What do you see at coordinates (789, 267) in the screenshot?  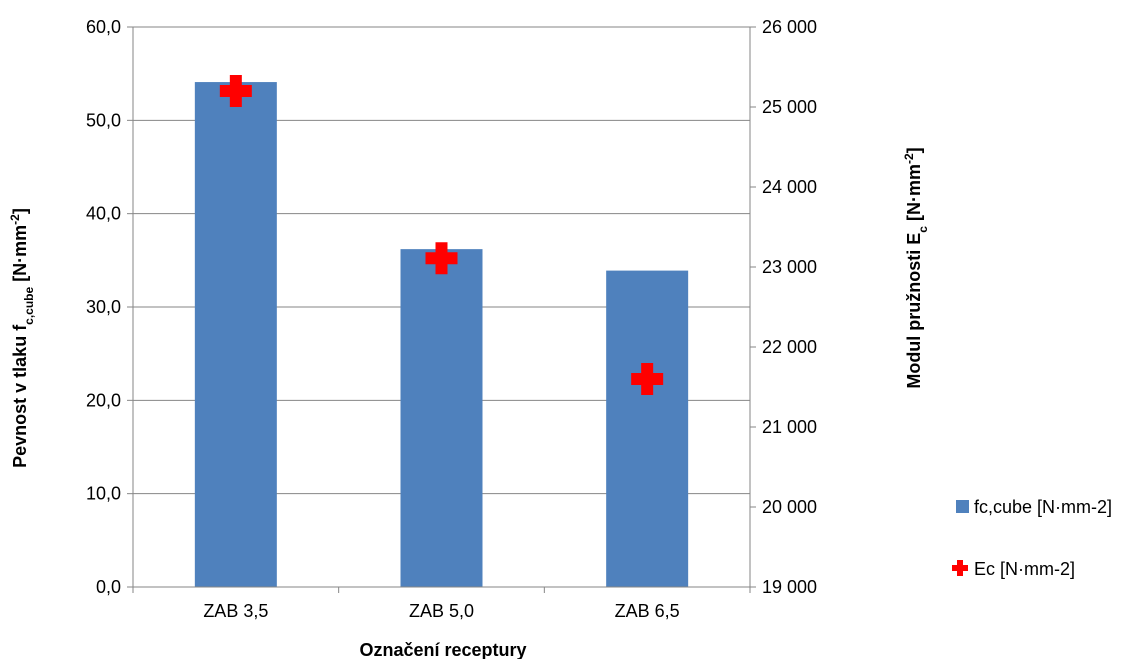 I see `y2-tick-label: 23 000` at bounding box center [789, 267].